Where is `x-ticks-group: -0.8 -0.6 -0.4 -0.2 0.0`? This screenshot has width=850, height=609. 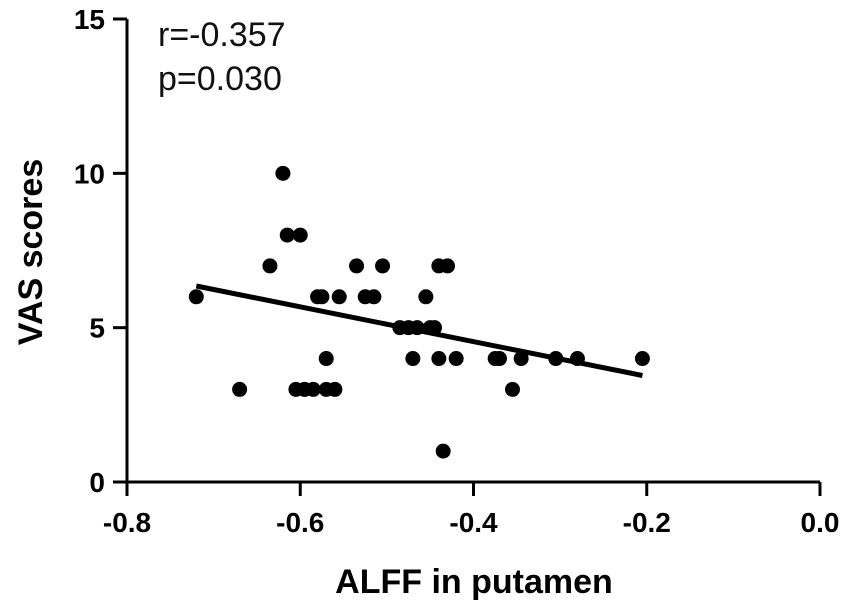 x-ticks-group: -0.8 -0.6 -0.4 -0.2 0.0 is located at coordinates (471, 510).